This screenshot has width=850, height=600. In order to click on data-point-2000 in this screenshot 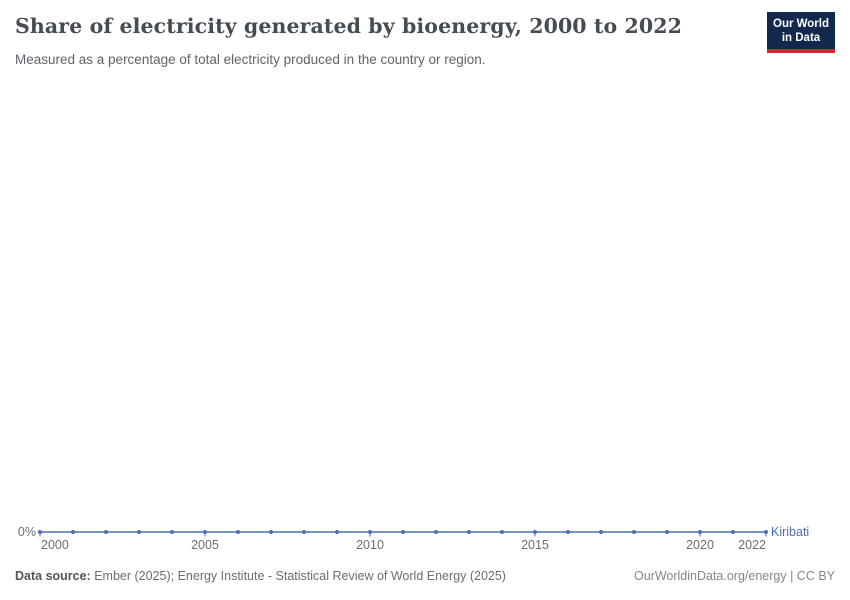, I will do `click(40, 532)`.